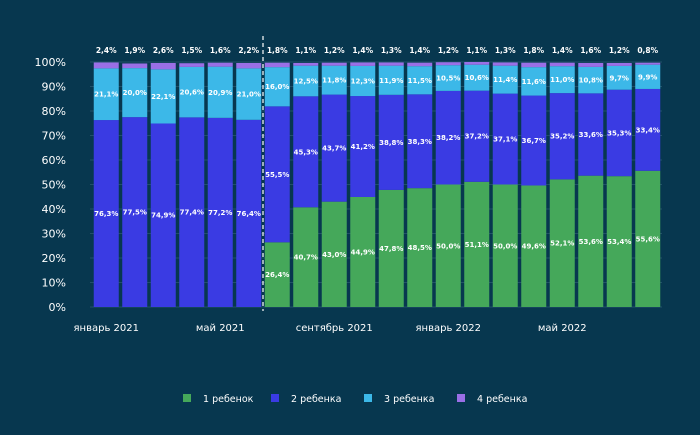  What do you see at coordinates (54, 160) in the screenshot?
I see `y-tick-label: 60%` at bounding box center [54, 160].